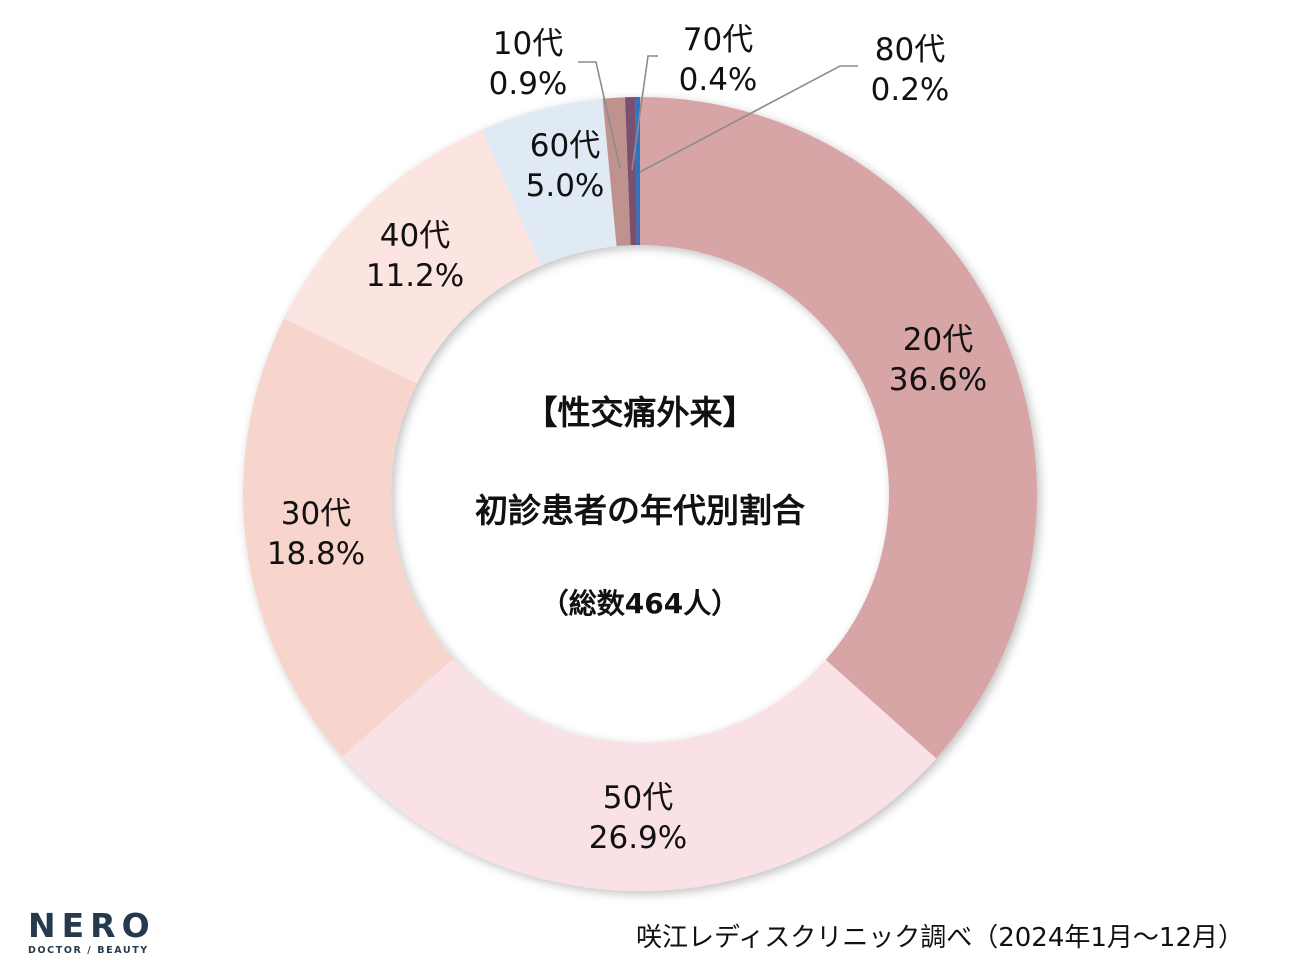 Image resolution: width=1292 pixels, height=971 pixels. I want to click on data-label-80代: 80代 0.2%, so click(910, 70).